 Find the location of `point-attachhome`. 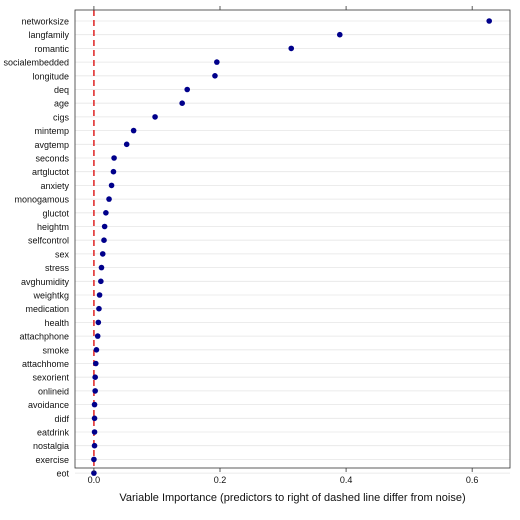

point-attachhome is located at coordinates (96, 363).